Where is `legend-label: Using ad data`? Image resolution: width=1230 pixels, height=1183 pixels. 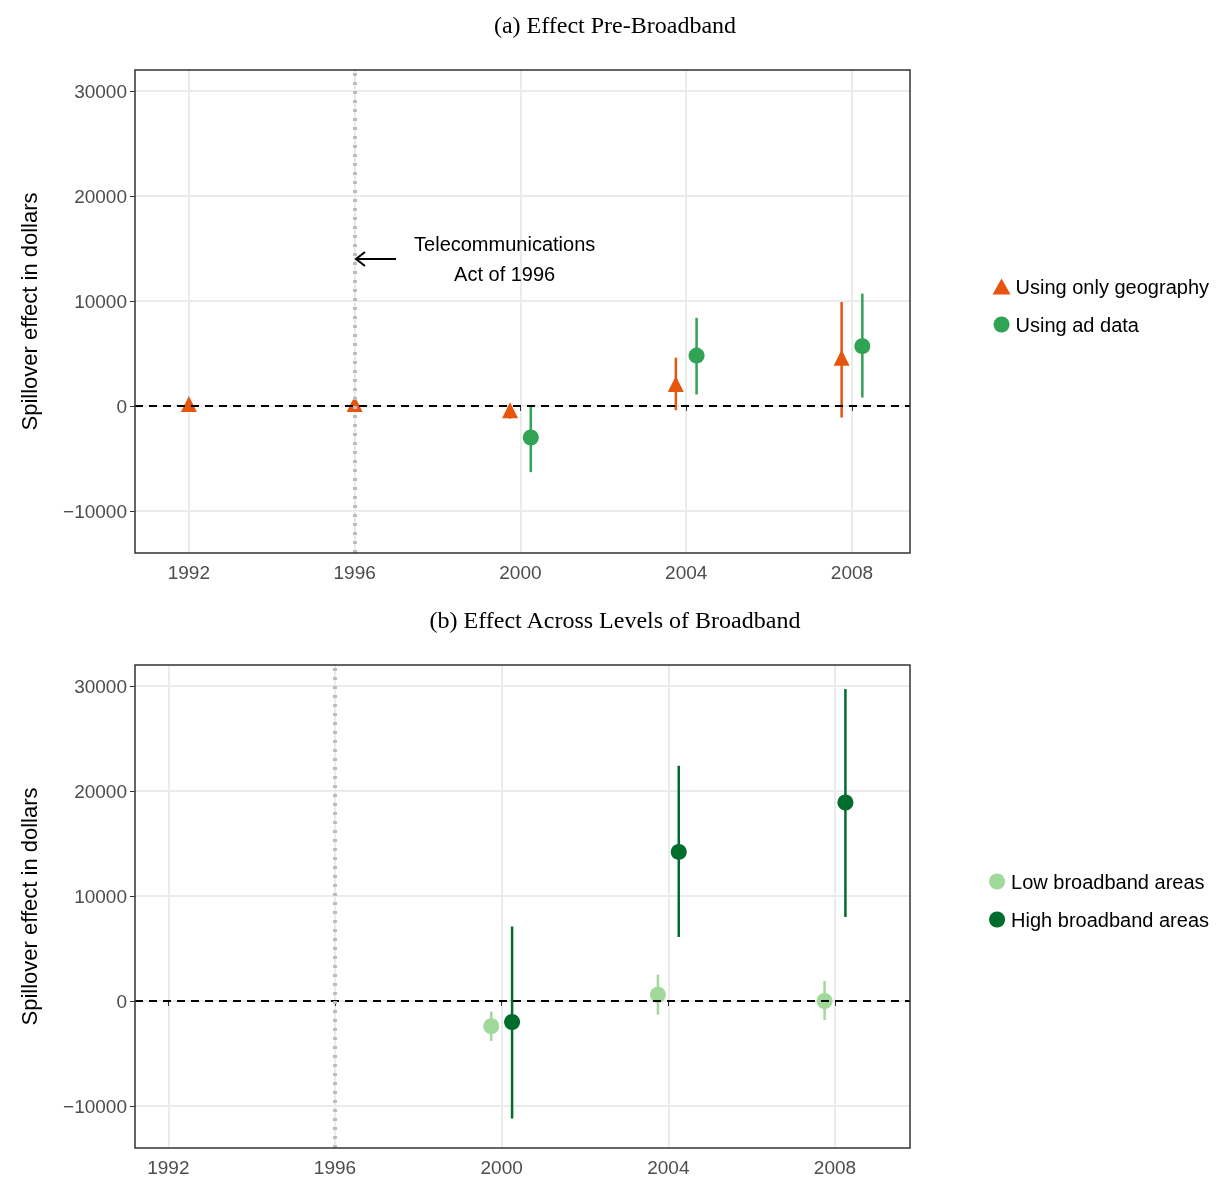
legend-label: Using ad data is located at coordinates (1077, 324).